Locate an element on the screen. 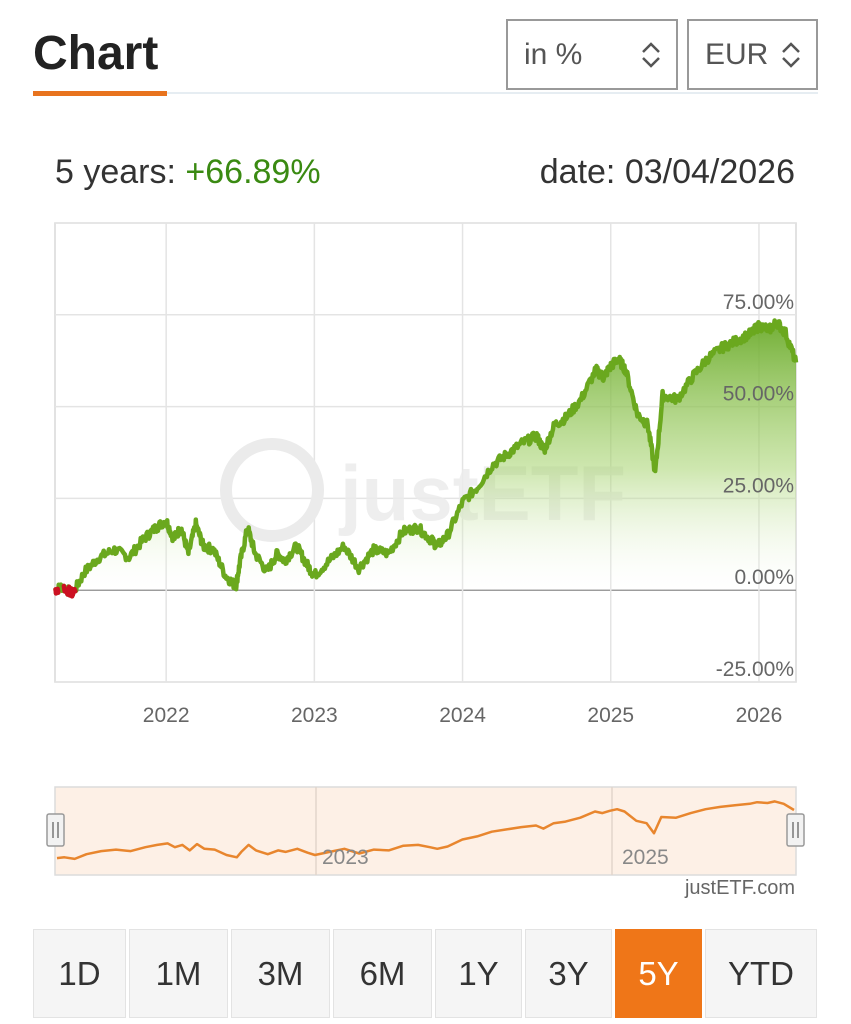 Image resolution: width=851 pixels, height=1024 pixels. navigator-tick-label: 2025 is located at coordinates (645, 857).